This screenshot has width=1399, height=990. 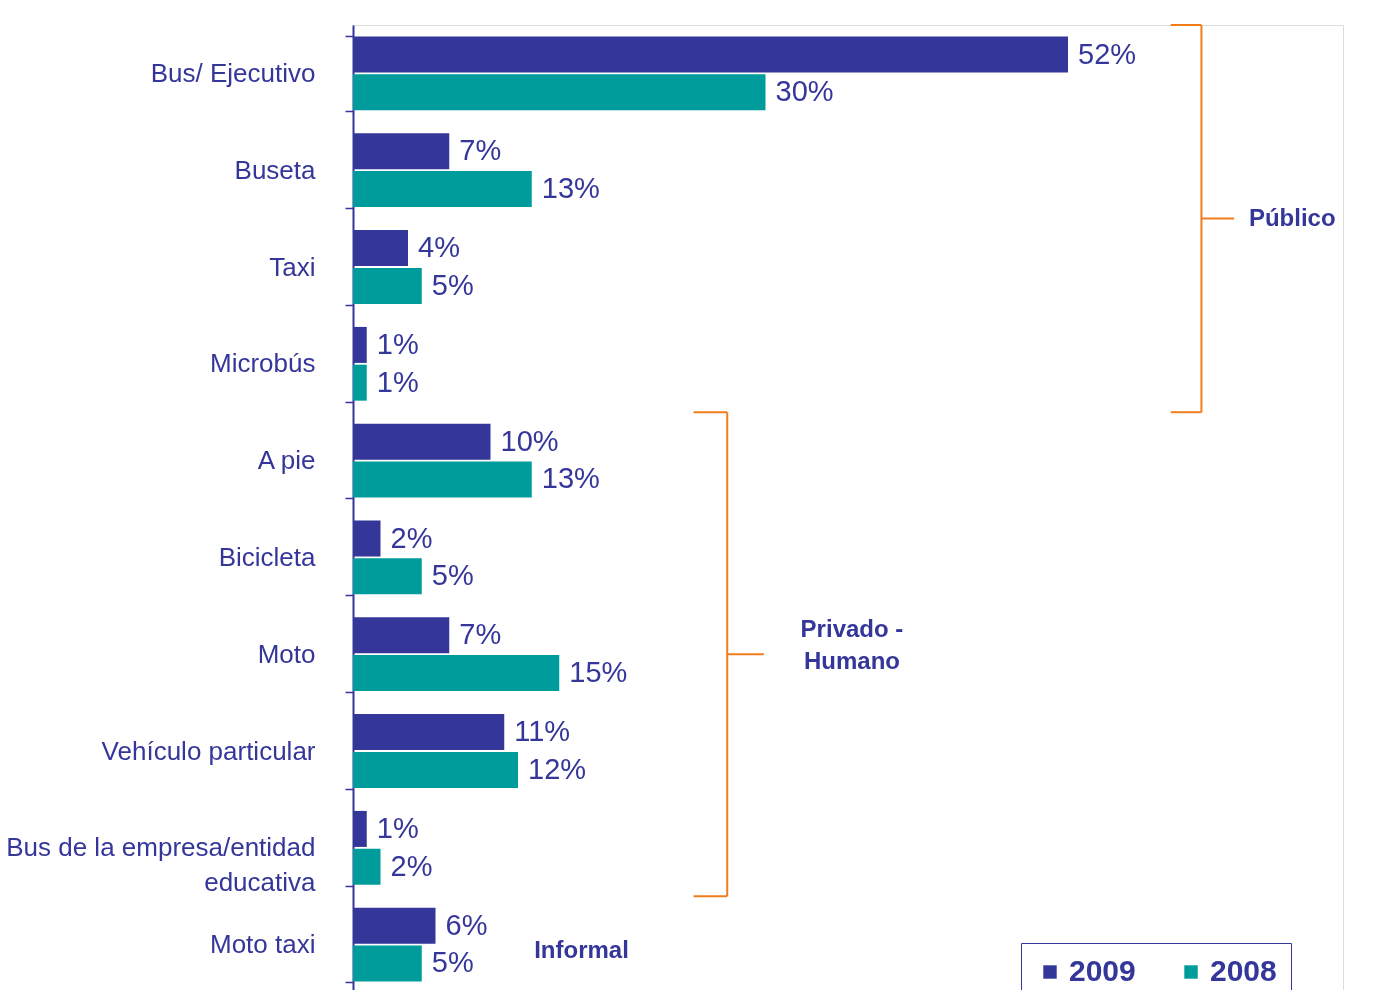 I want to click on data-label: 6%, so click(x=466, y=924).